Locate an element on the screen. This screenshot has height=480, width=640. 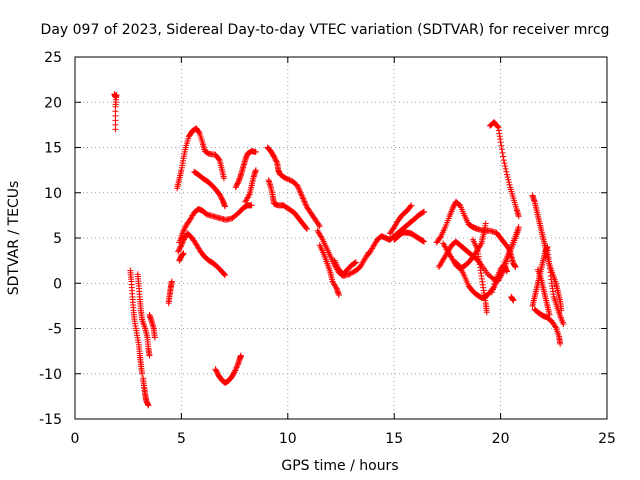
y-axis-label: SDTVAR / TECUs is located at coordinates (14, 238).